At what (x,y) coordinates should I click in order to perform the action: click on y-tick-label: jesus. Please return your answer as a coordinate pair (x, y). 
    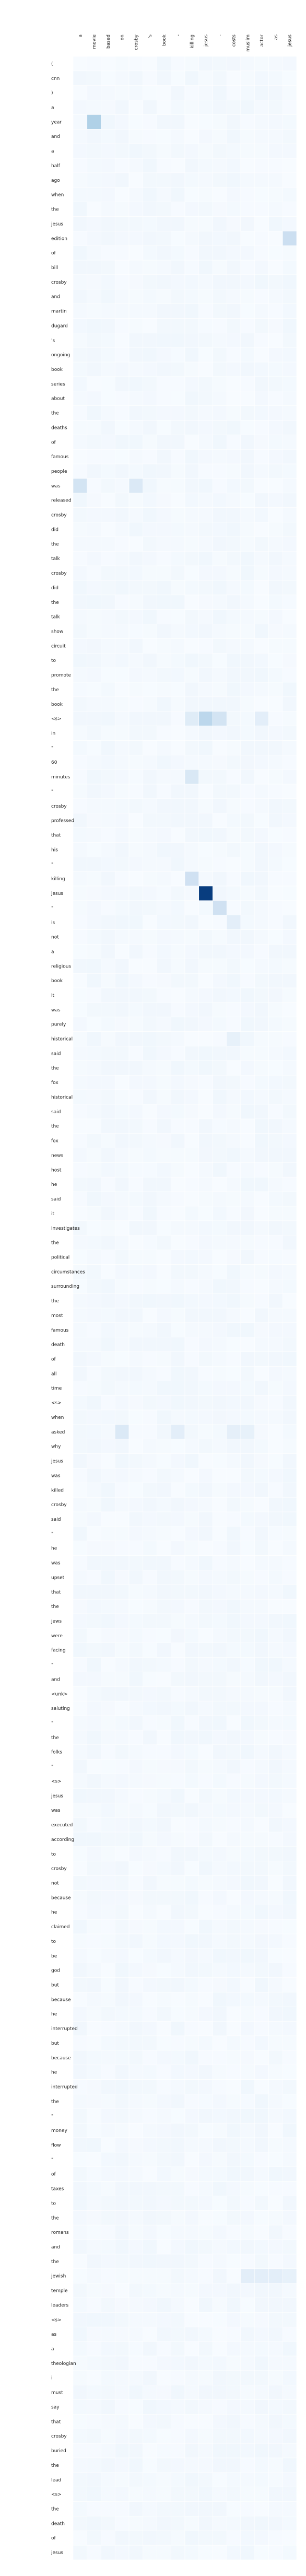
    Looking at the image, I should click on (57, 224).